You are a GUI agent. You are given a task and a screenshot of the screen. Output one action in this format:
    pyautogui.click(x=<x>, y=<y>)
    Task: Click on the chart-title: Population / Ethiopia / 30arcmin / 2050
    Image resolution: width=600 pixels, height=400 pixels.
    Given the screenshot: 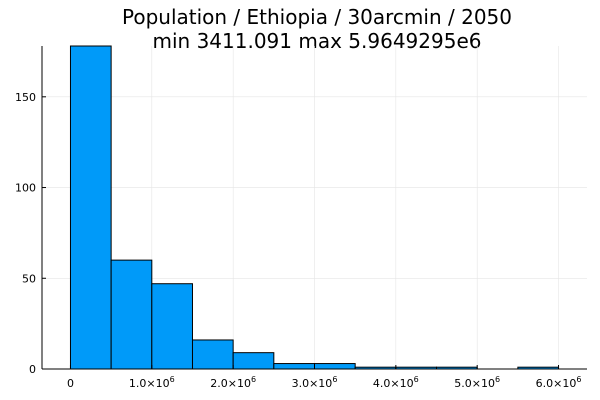 What is the action you would take?
    pyautogui.click(x=317, y=17)
    